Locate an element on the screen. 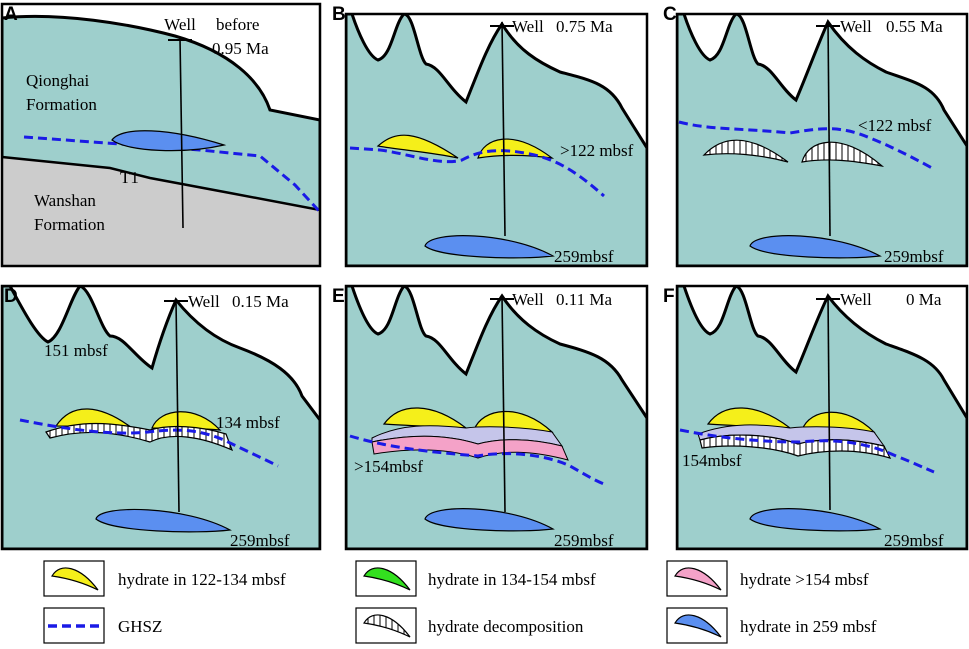 Image resolution: width=969 pixels, height=649 pixels. legend-label: GHSZ is located at coordinates (140, 626).